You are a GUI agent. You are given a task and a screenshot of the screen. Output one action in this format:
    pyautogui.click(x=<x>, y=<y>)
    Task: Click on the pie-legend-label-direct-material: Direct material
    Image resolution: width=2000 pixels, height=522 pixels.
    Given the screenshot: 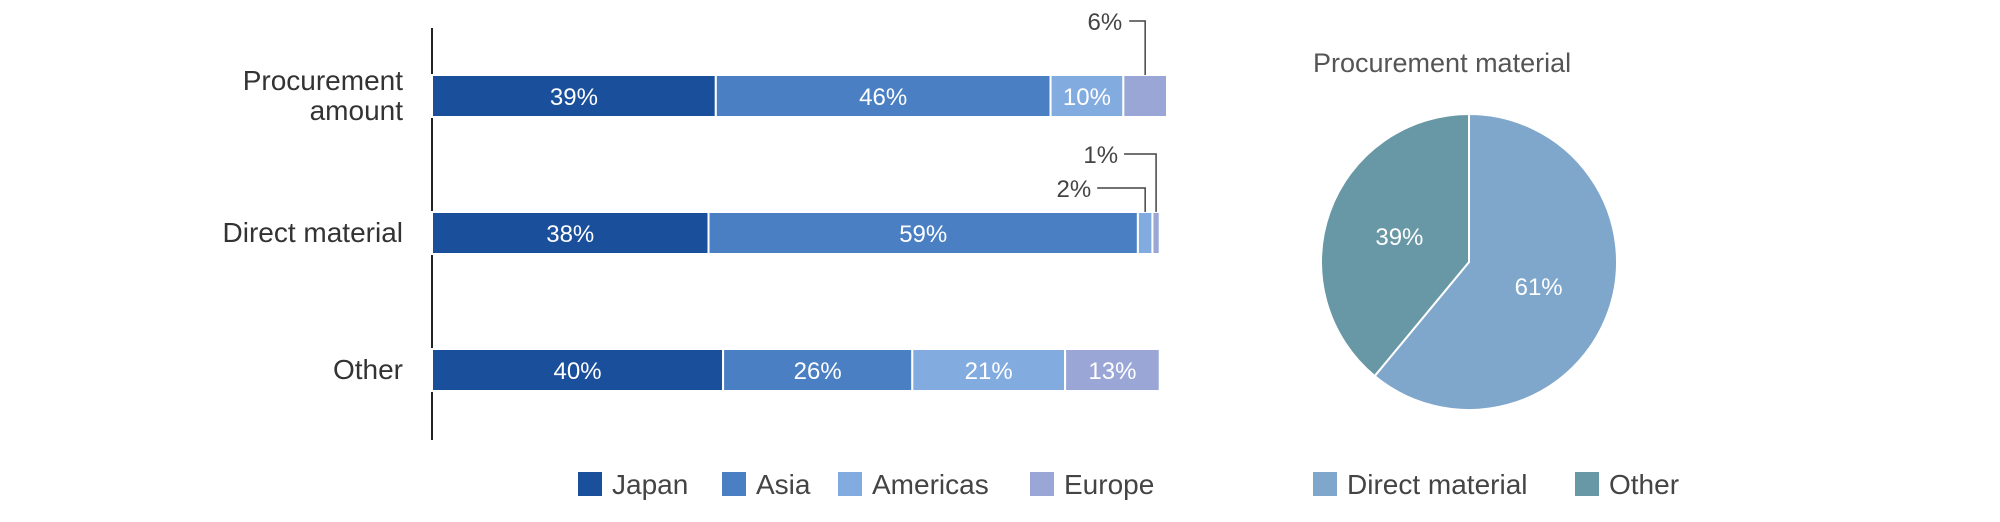 What is the action you would take?
    pyautogui.click(x=1437, y=484)
    